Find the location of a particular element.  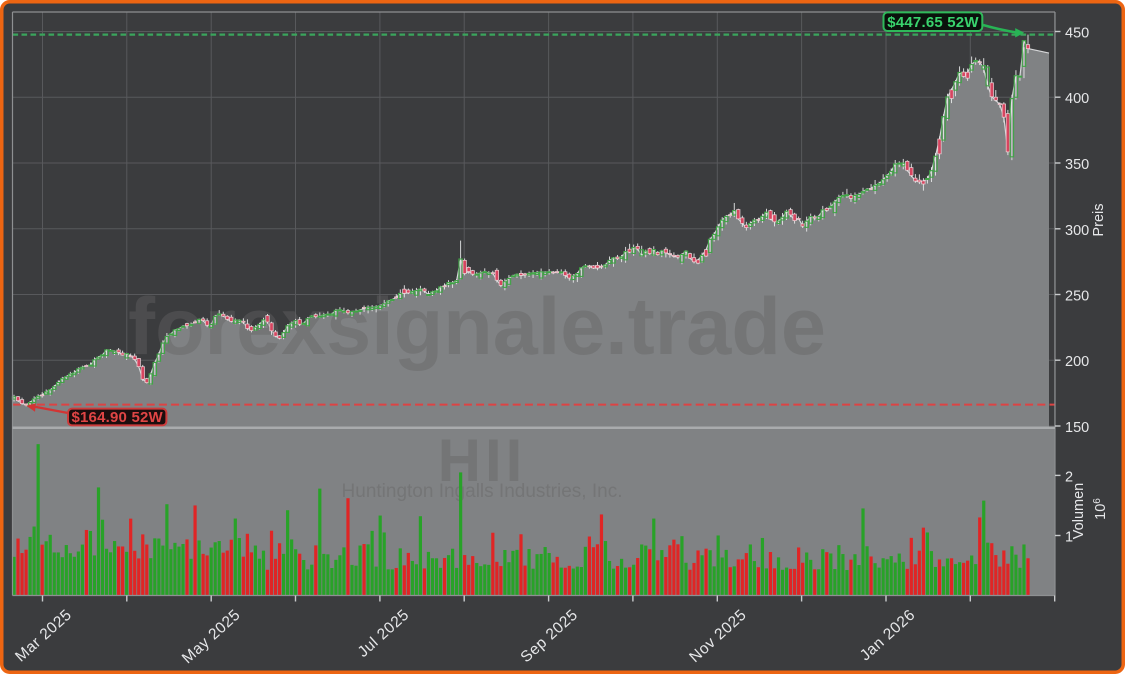

svg-text: forexsignale.trade is located at coordinates (477, 327).